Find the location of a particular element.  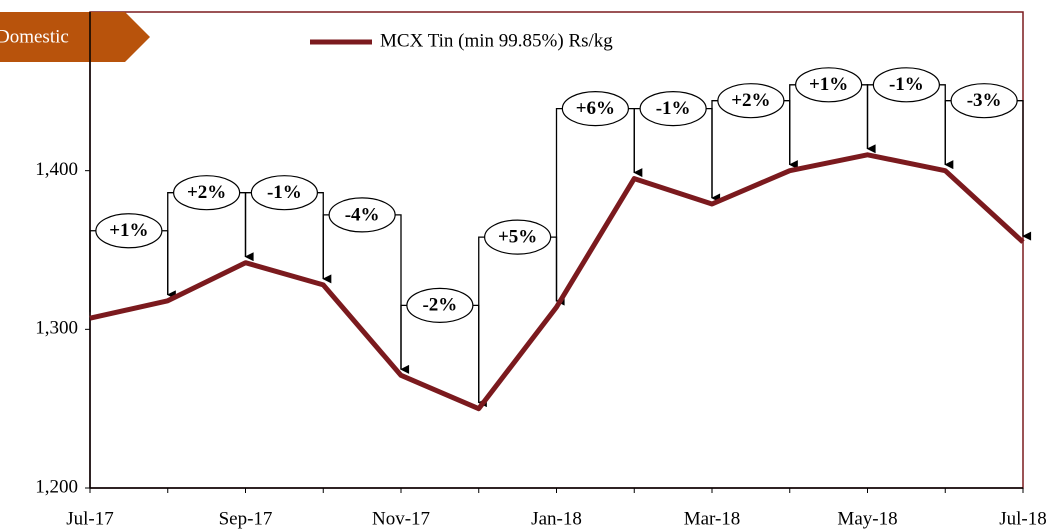

x-tick-label: Jul-18 is located at coordinates (1023, 518).